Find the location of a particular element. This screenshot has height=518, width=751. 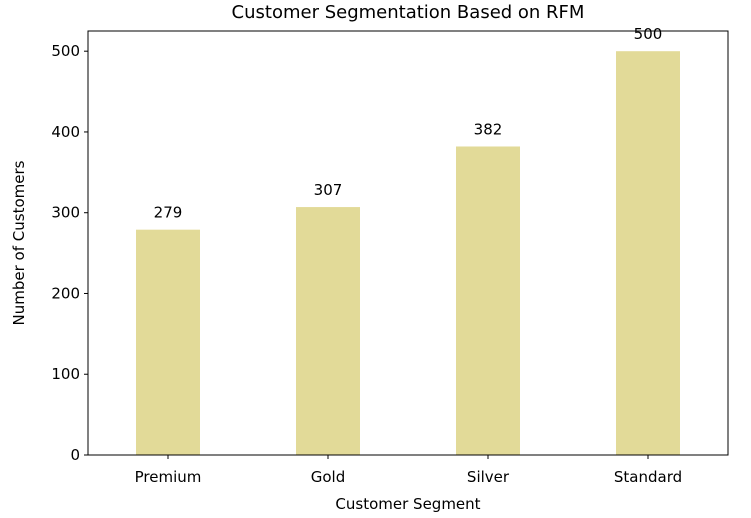

y-tick-label: 0 is located at coordinates (75, 455).